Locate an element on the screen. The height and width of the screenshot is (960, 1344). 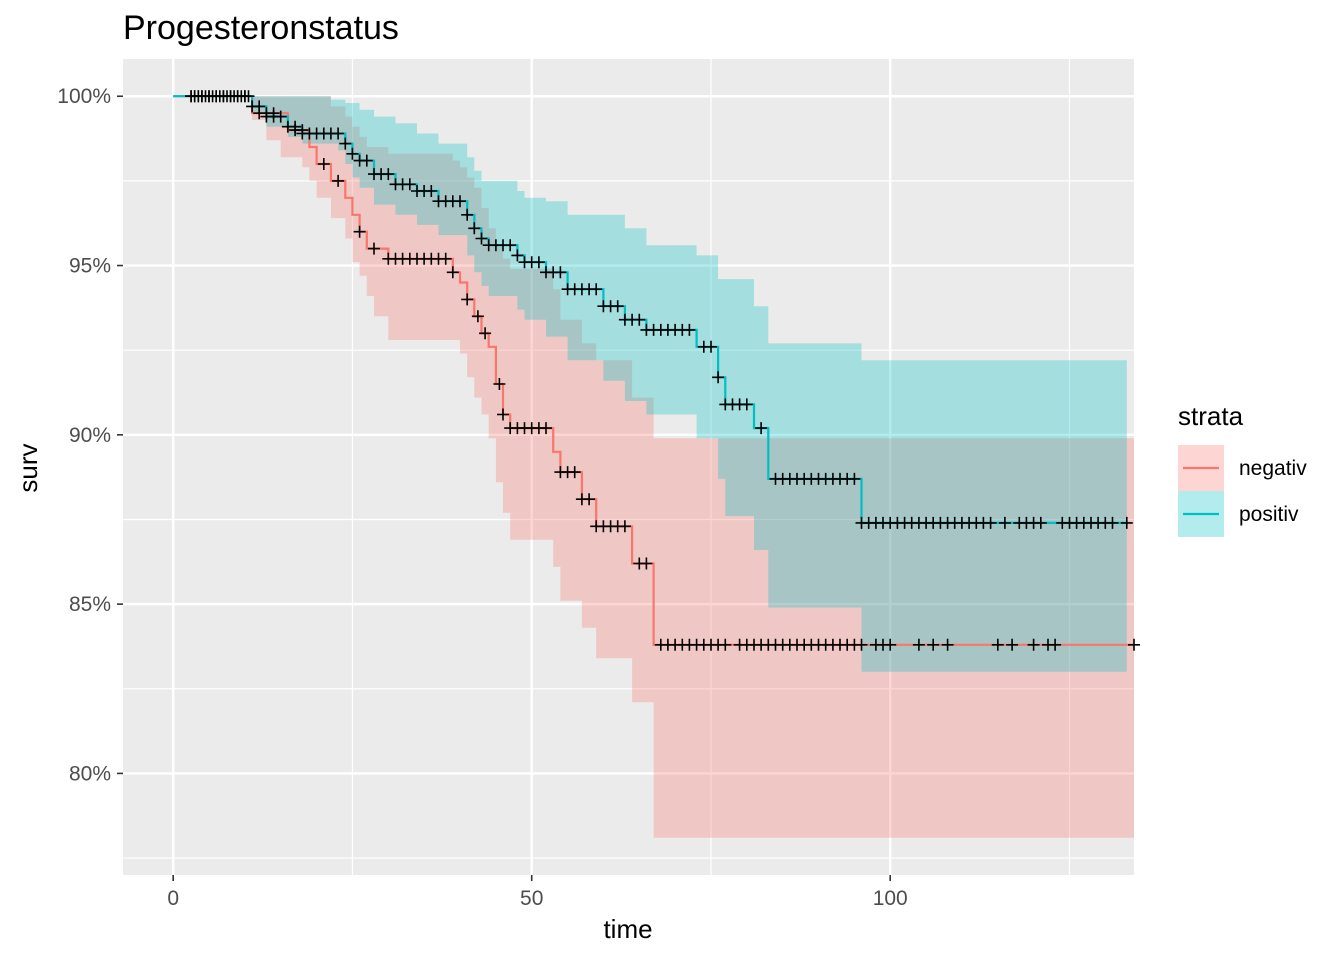
legend-title: strata is located at coordinates (1211, 416).